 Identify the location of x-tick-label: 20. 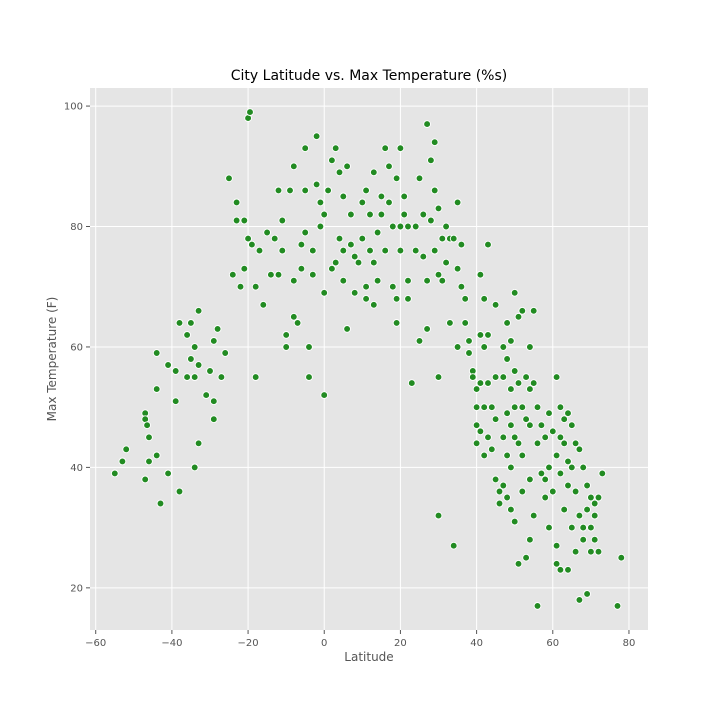
(400, 643).